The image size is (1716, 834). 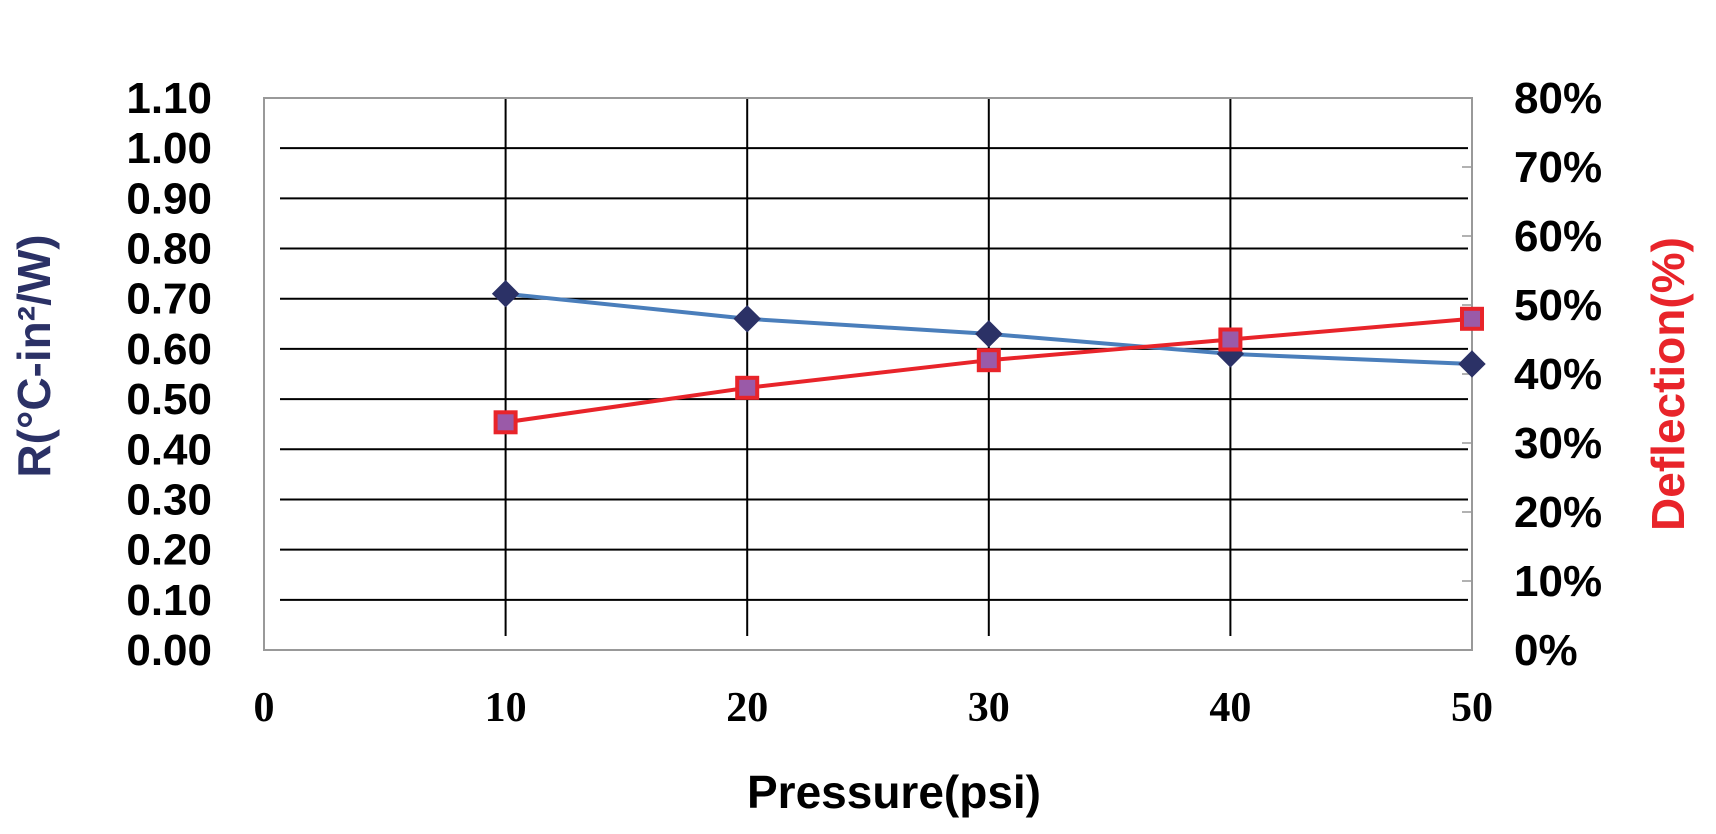 I want to click on left-tick-label: 0.00, so click(x=169, y=650).